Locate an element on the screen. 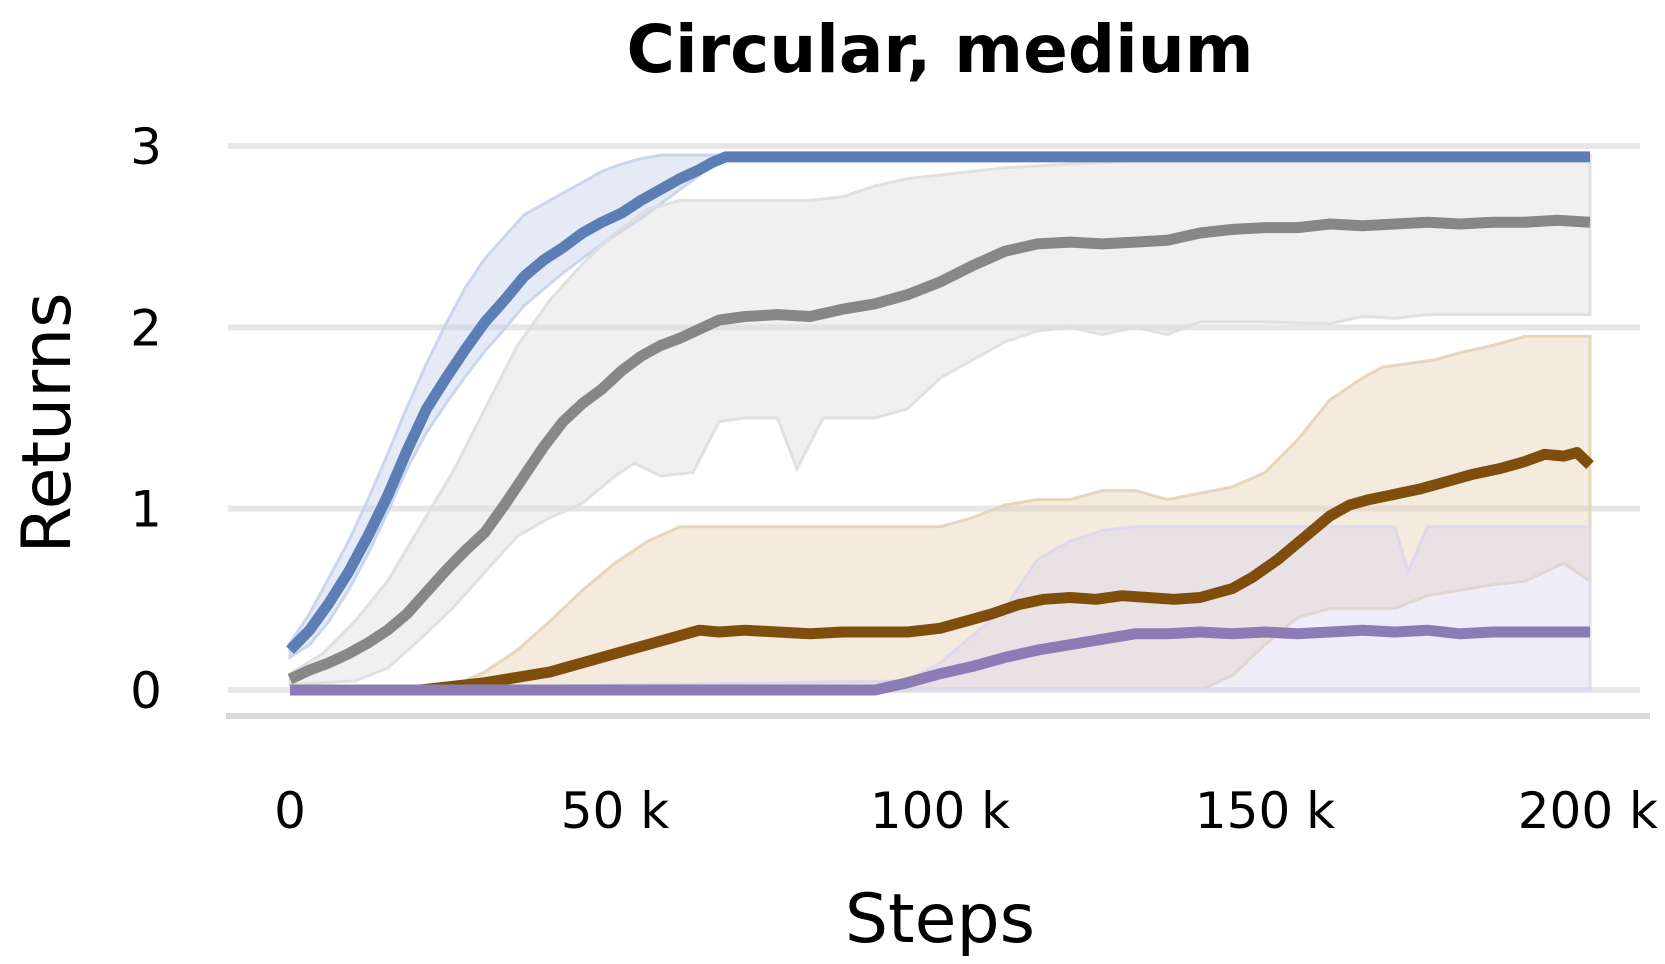  y-axis-label: Returns is located at coordinates (47, 422).